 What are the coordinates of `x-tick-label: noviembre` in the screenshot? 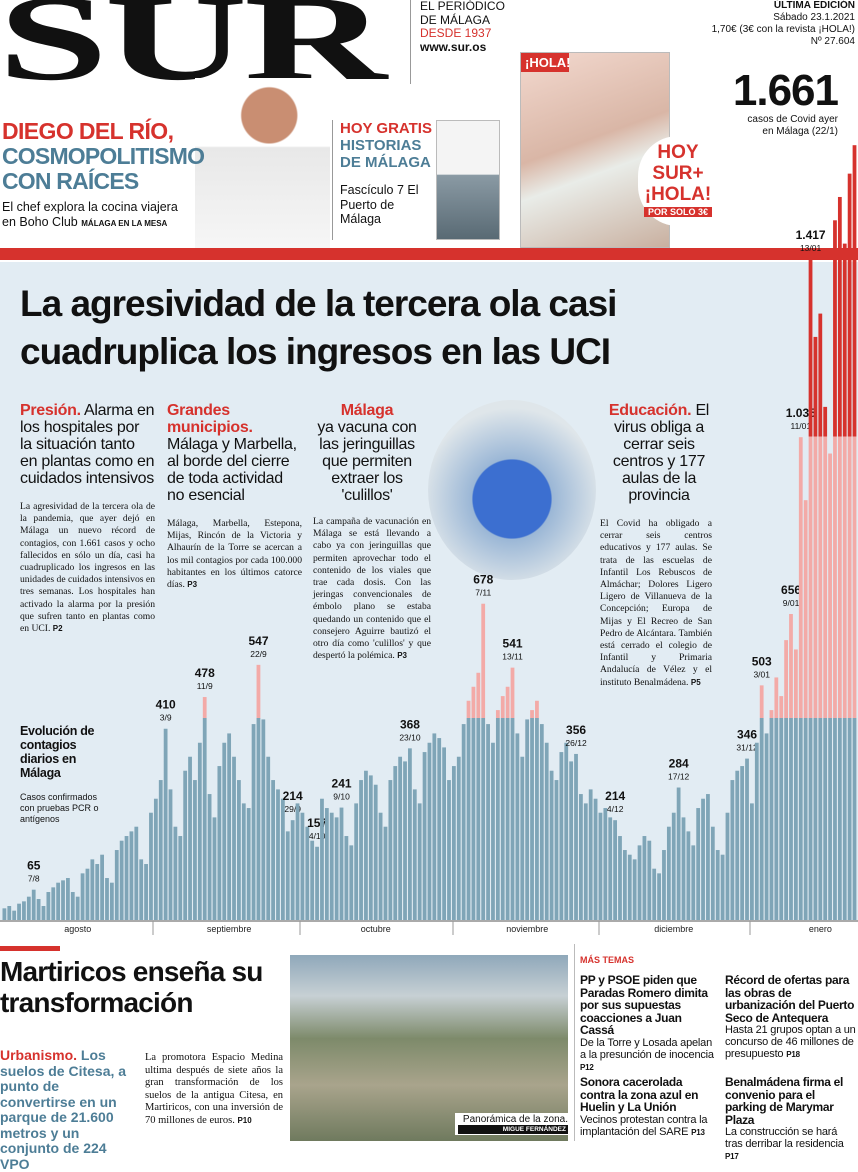 It's located at (527, 929).